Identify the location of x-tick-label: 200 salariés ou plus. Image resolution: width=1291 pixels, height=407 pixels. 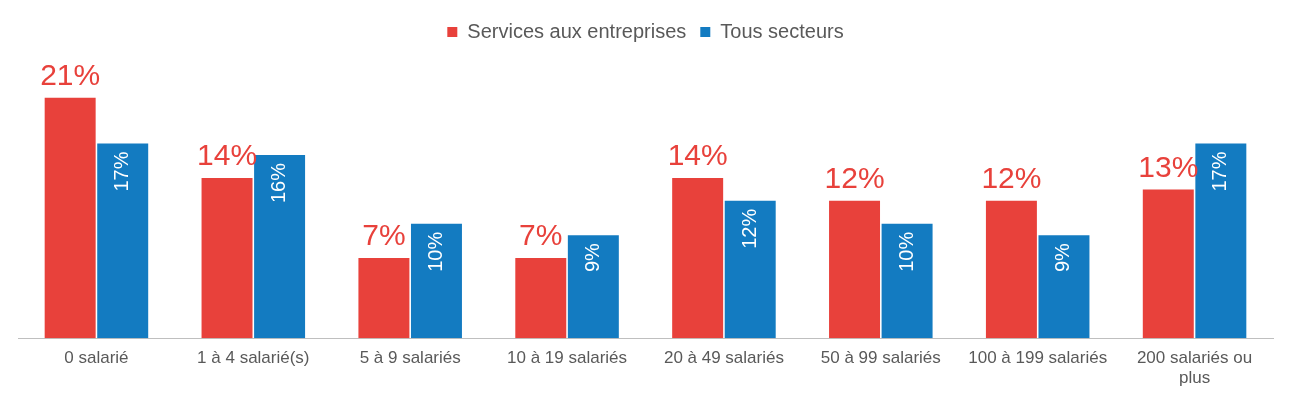
(1194, 368).